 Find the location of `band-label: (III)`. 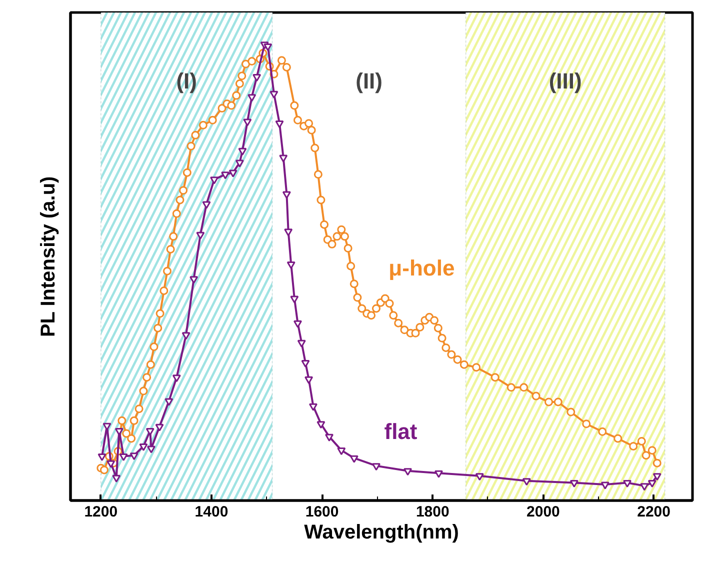

band-label: (III) is located at coordinates (565, 81).